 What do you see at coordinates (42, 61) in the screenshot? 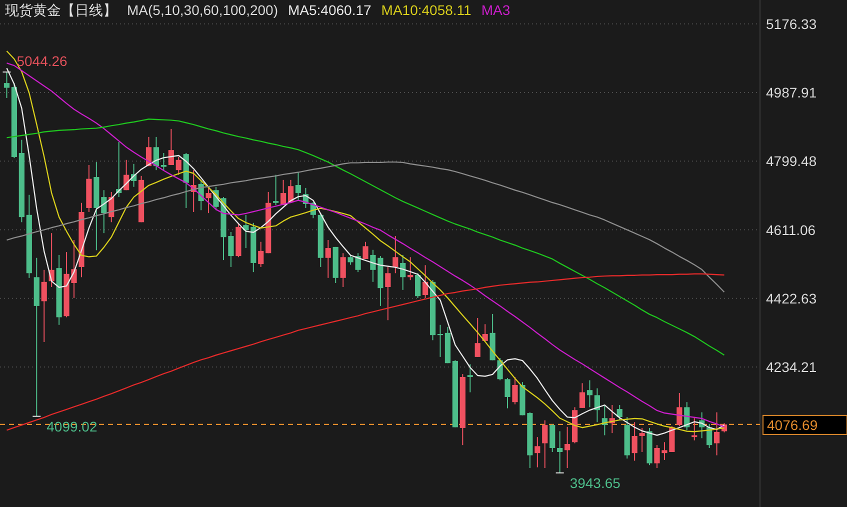
I see `annotation: 5044.26` at bounding box center [42, 61].